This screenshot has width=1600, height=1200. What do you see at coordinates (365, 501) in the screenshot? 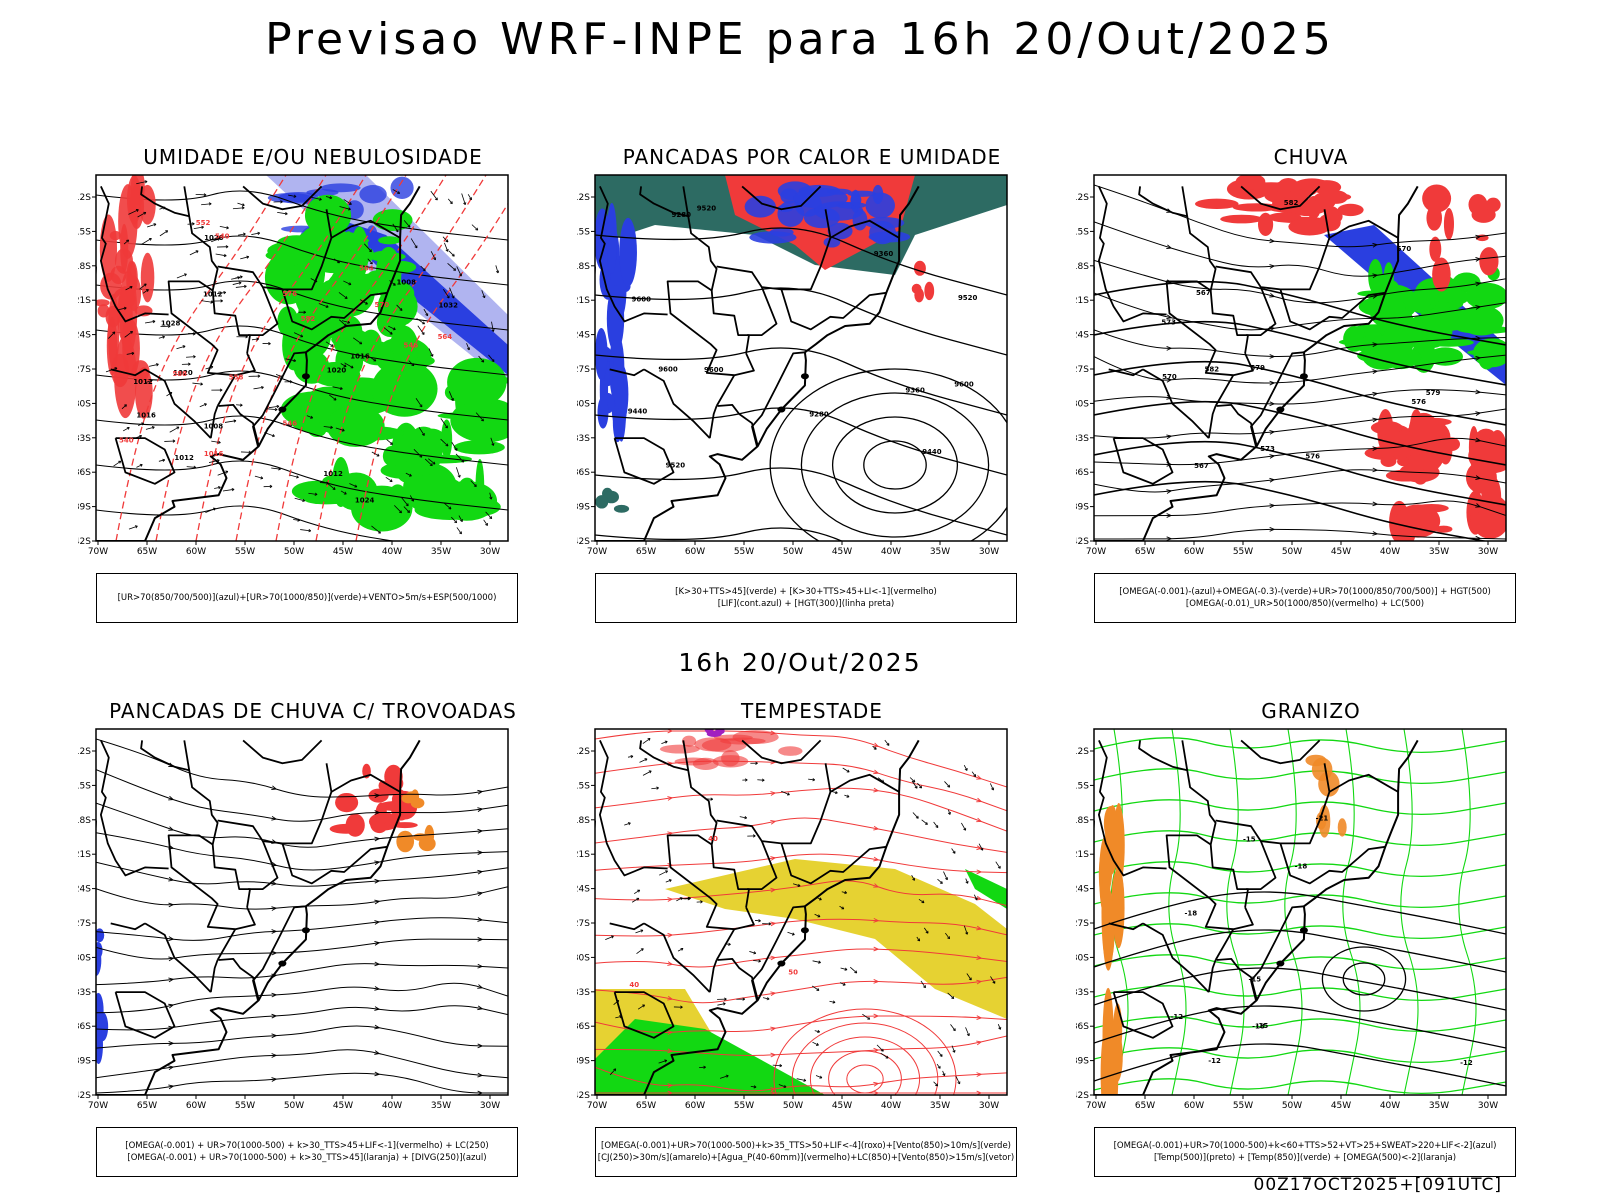
I see `contour-label: 1024` at bounding box center [365, 501].